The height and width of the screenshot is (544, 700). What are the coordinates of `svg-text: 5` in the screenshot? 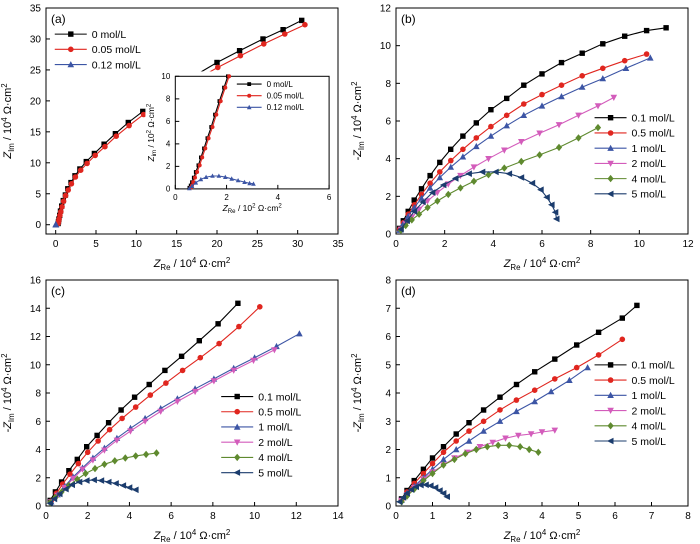 It's located at (388, 365).